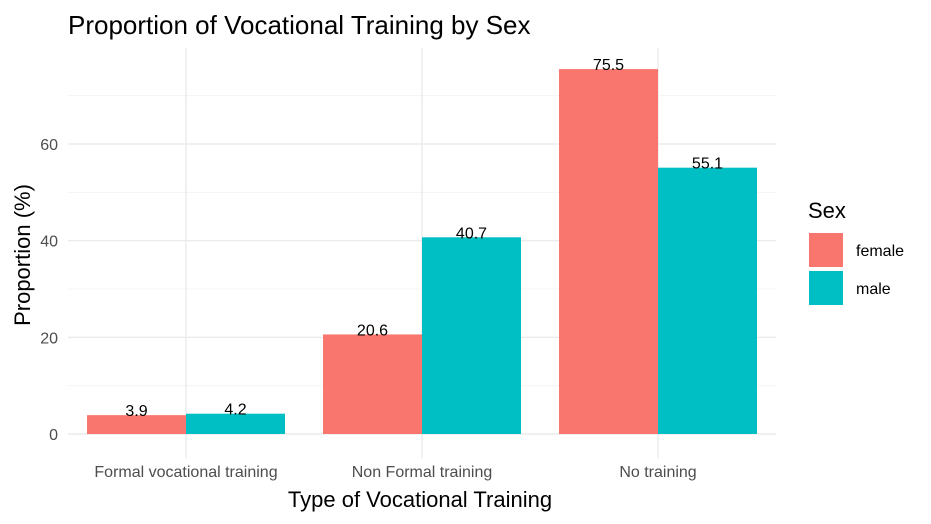 The width and height of the screenshot is (931, 524). Describe the element at coordinates (826, 288) in the screenshot. I see `legend-key-male` at that location.